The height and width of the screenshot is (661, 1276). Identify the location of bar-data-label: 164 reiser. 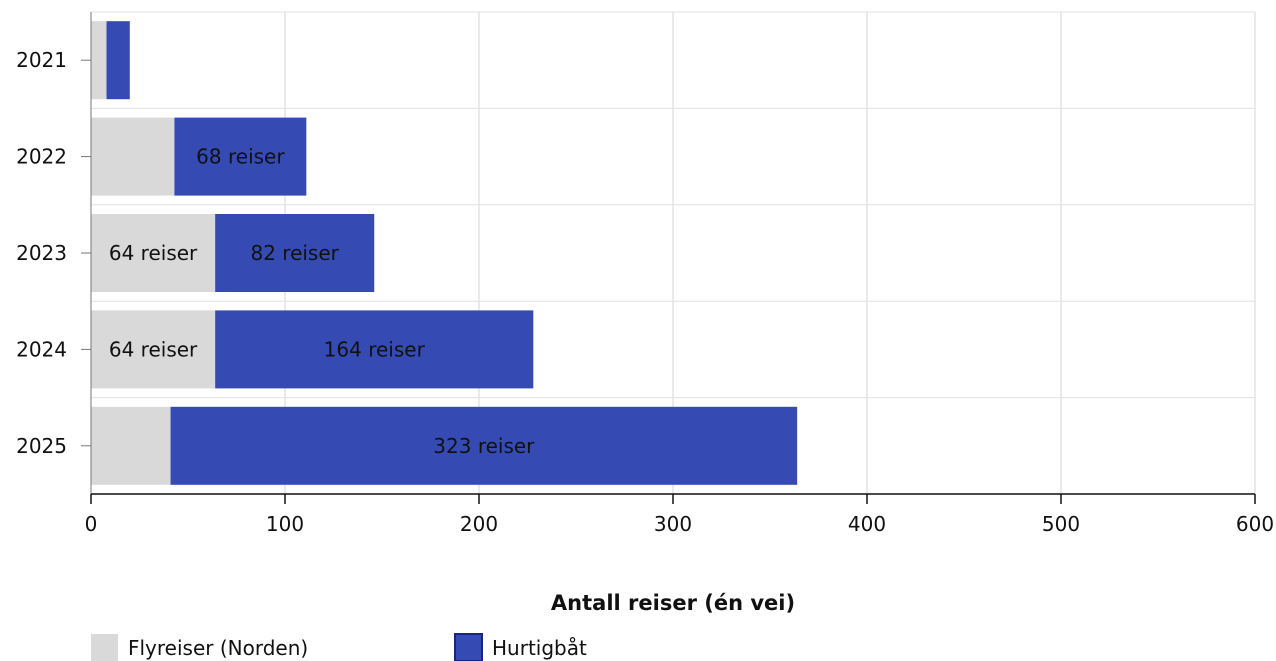
(375, 349).